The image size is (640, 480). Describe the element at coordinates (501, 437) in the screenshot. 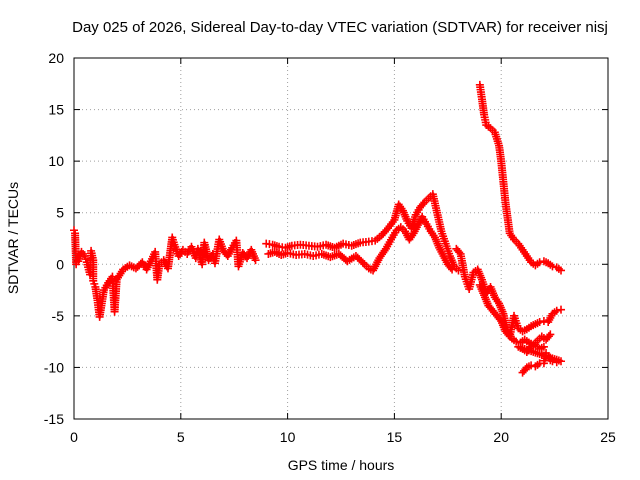

I see `x-tick-label: 20` at that location.